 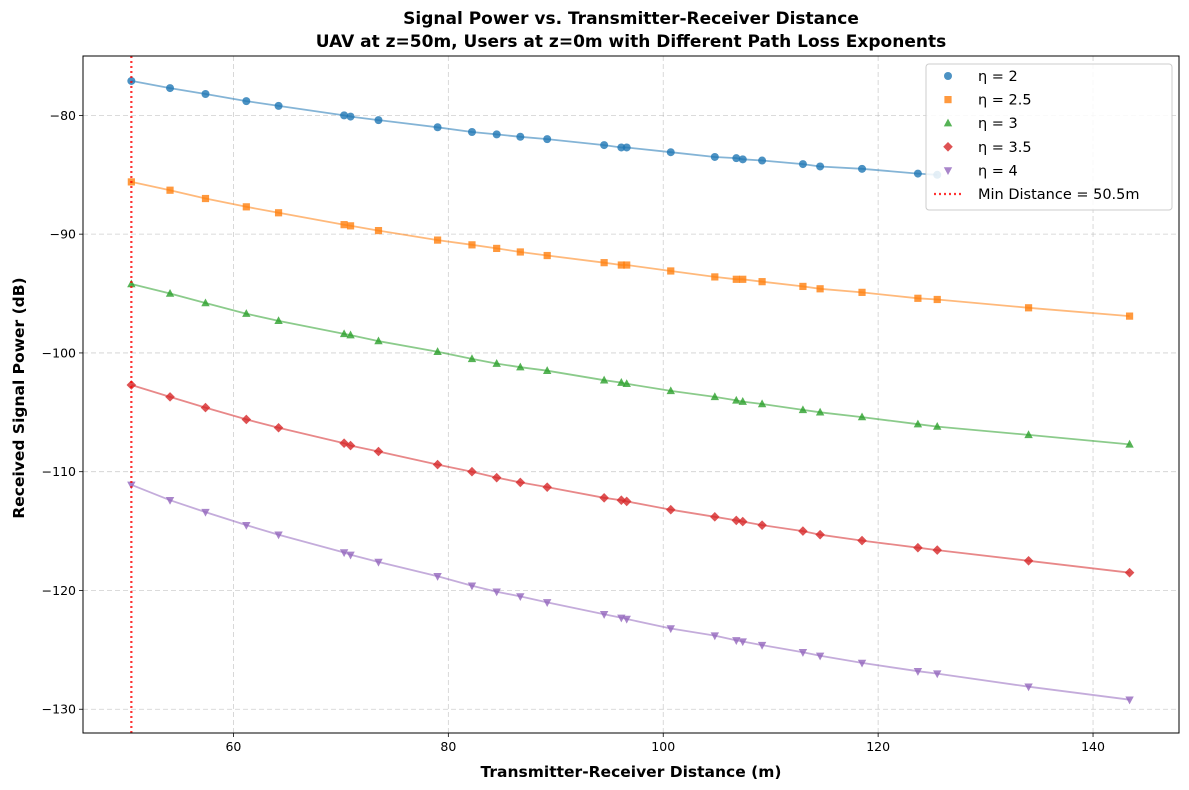 What do you see at coordinates (1049, 137) in the screenshot?
I see `legend-box` at bounding box center [1049, 137].